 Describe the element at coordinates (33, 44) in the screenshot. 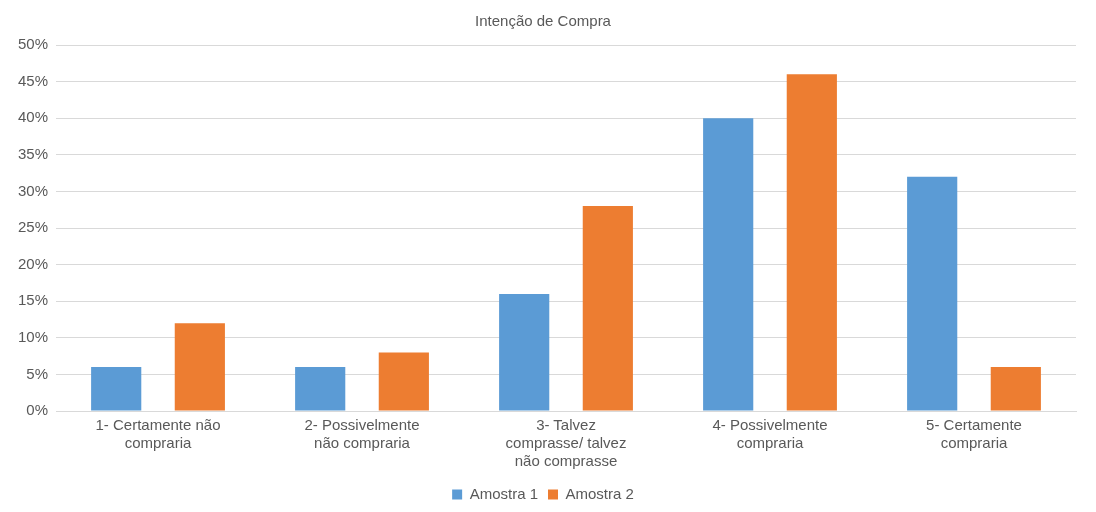

I see `y-tick-label: 50%` at that location.